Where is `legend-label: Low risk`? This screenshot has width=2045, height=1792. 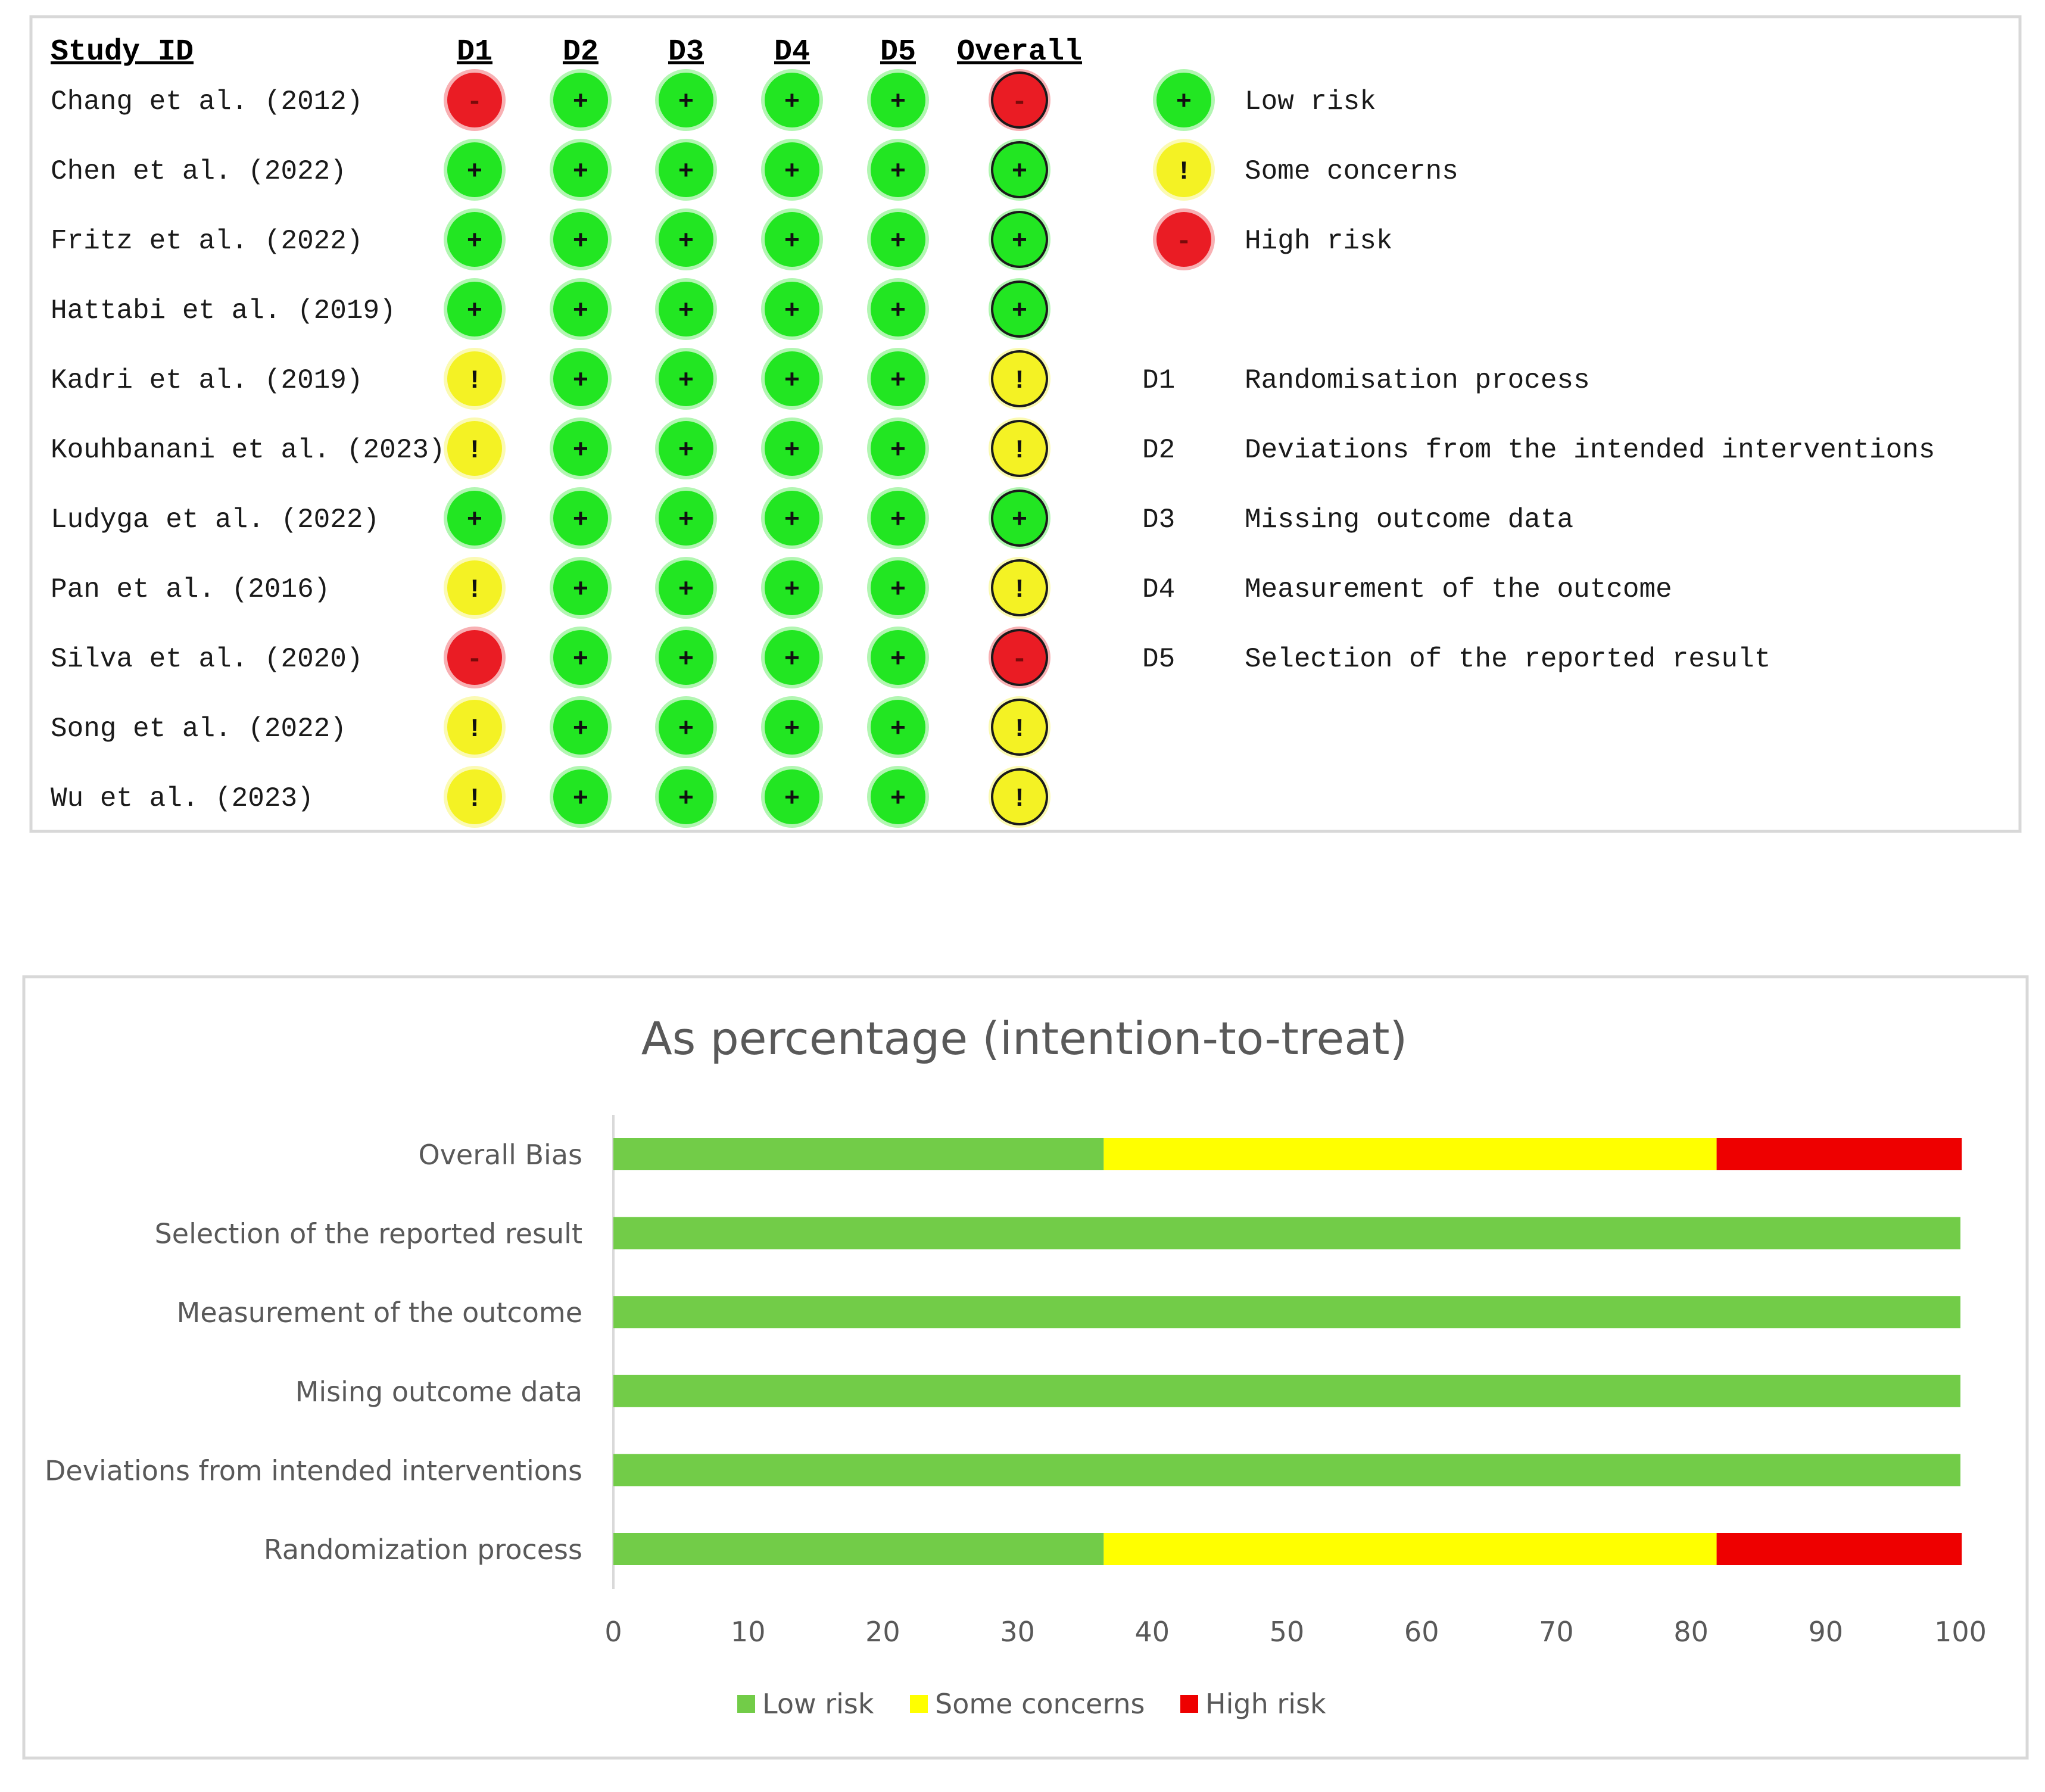
legend-label: Low risk is located at coordinates (818, 1704).